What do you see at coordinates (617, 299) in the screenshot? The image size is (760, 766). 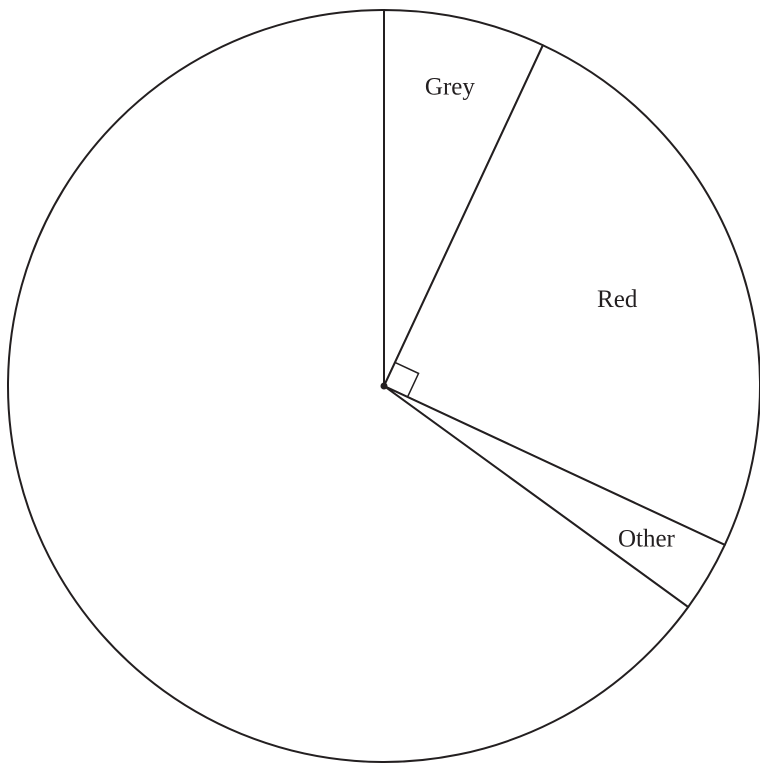 I see `slice-label: Red` at bounding box center [617, 299].